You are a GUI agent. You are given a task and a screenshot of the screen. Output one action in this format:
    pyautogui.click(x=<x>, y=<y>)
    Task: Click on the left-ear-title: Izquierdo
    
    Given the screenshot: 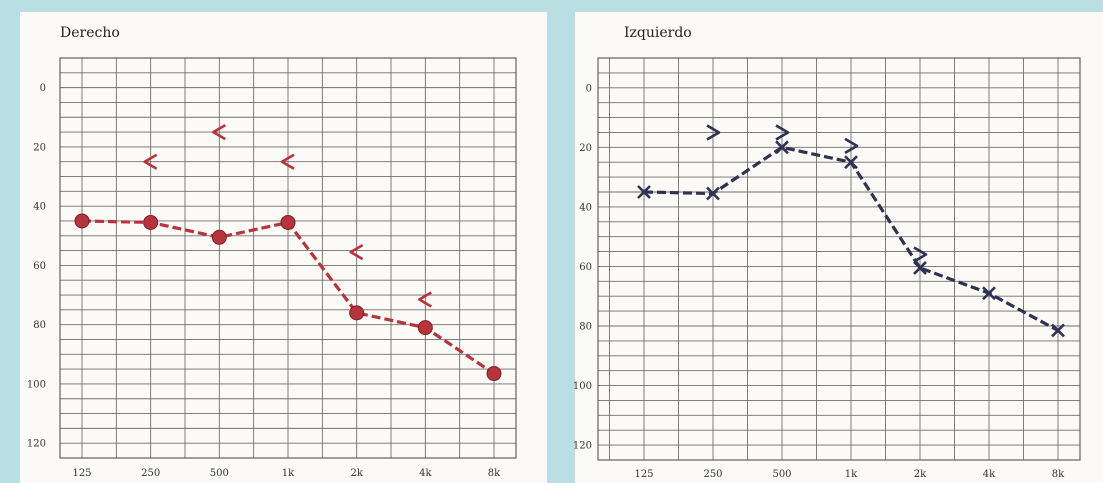 What is the action you would take?
    pyautogui.click(x=658, y=33)
    